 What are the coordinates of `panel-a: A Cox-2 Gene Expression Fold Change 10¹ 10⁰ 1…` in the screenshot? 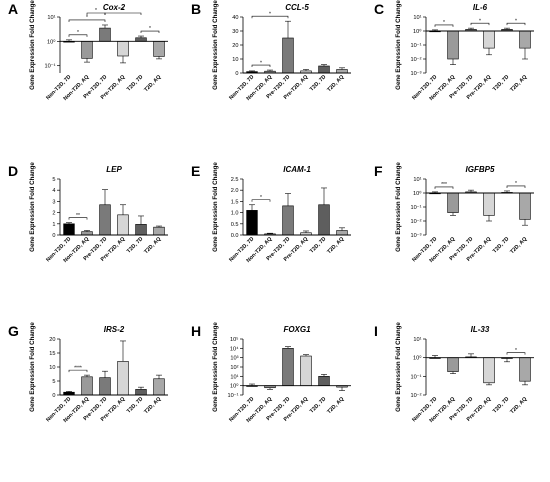 It's located at (88, 51).